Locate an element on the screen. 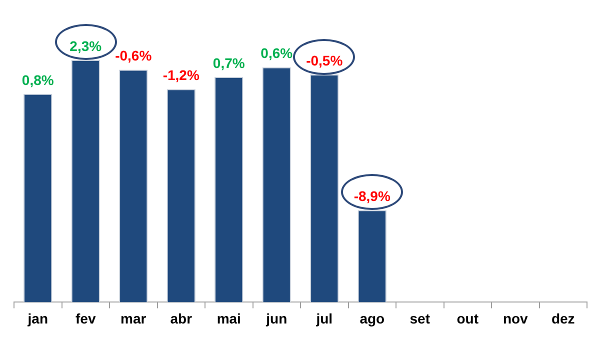 The height and width of the screenshot is (339, 601). x-tick-label: nov is located at coordinates (515, 318).